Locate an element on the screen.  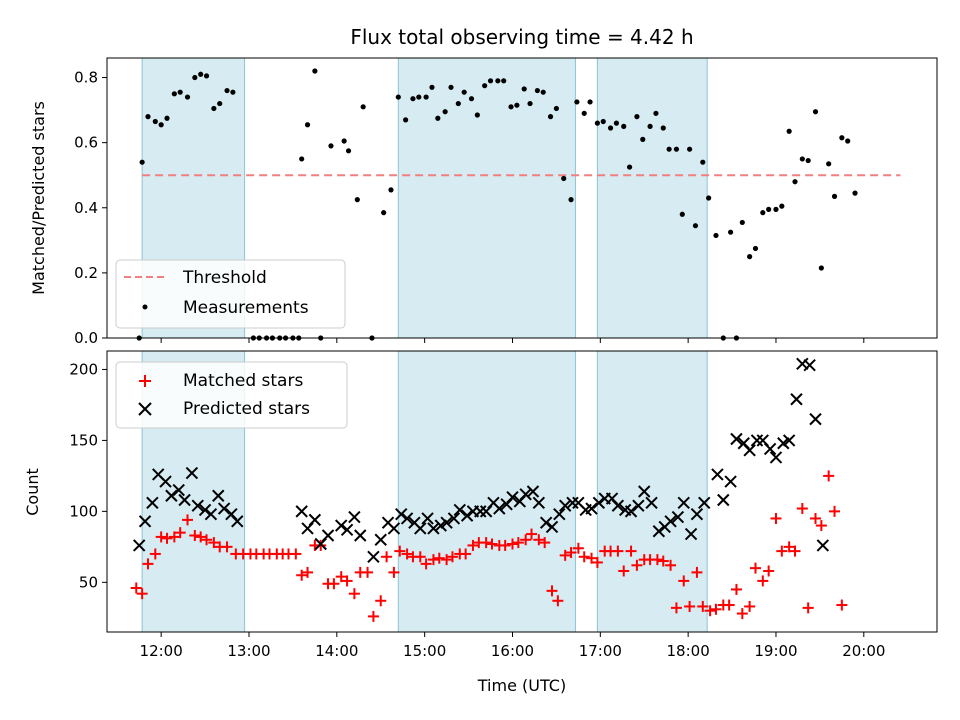
y-tick-label: 0.0 is located at coordinates (86, 338).